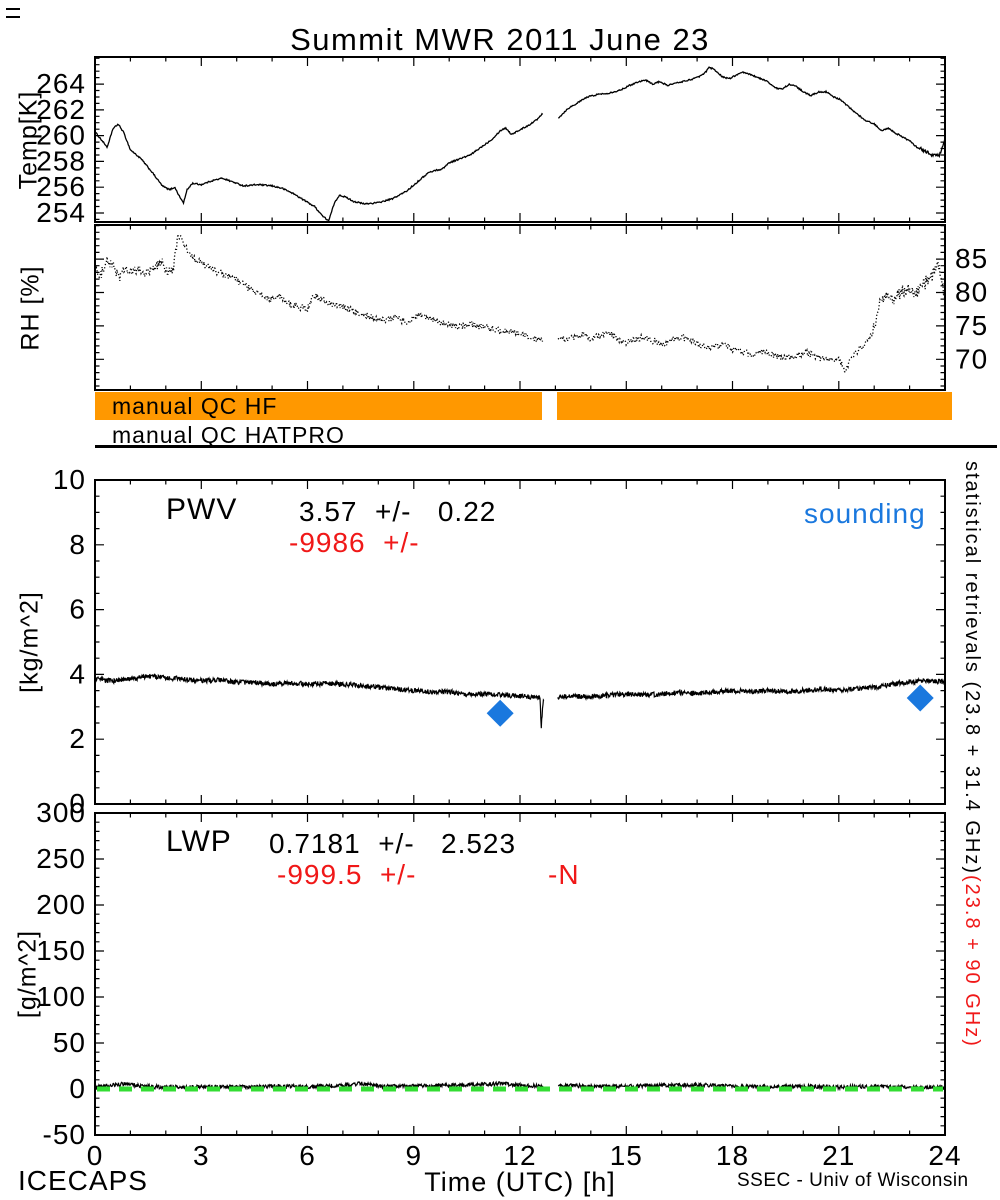  Describe the element at coordinates (398, 511) in the screenshot. I see `pwv-stat-black: 3.57 +/- 0.22` at that location.